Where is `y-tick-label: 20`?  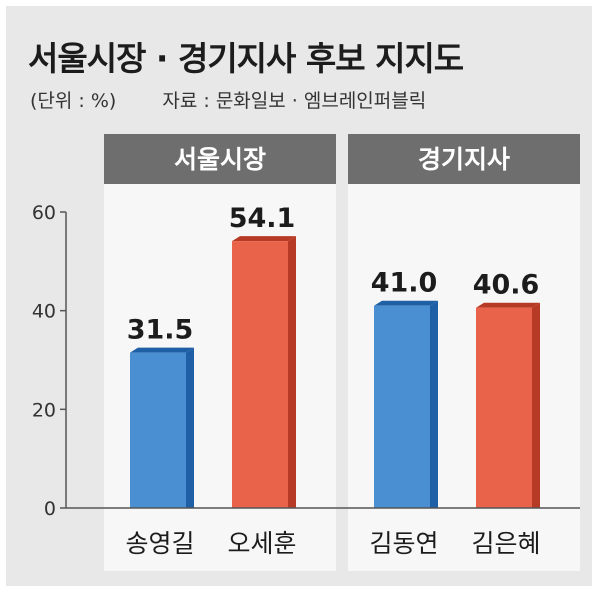 y-tick-label: 20 is located at coordinates (44, 410).